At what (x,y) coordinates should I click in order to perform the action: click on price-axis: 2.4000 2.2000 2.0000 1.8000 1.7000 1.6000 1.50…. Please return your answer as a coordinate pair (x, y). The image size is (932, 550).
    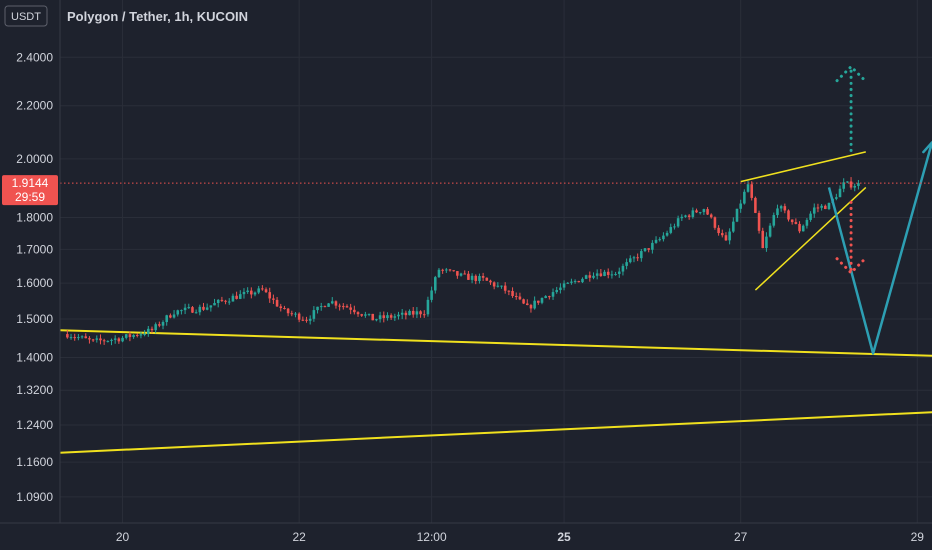
    Looking at the image, I should click on (34, 277).